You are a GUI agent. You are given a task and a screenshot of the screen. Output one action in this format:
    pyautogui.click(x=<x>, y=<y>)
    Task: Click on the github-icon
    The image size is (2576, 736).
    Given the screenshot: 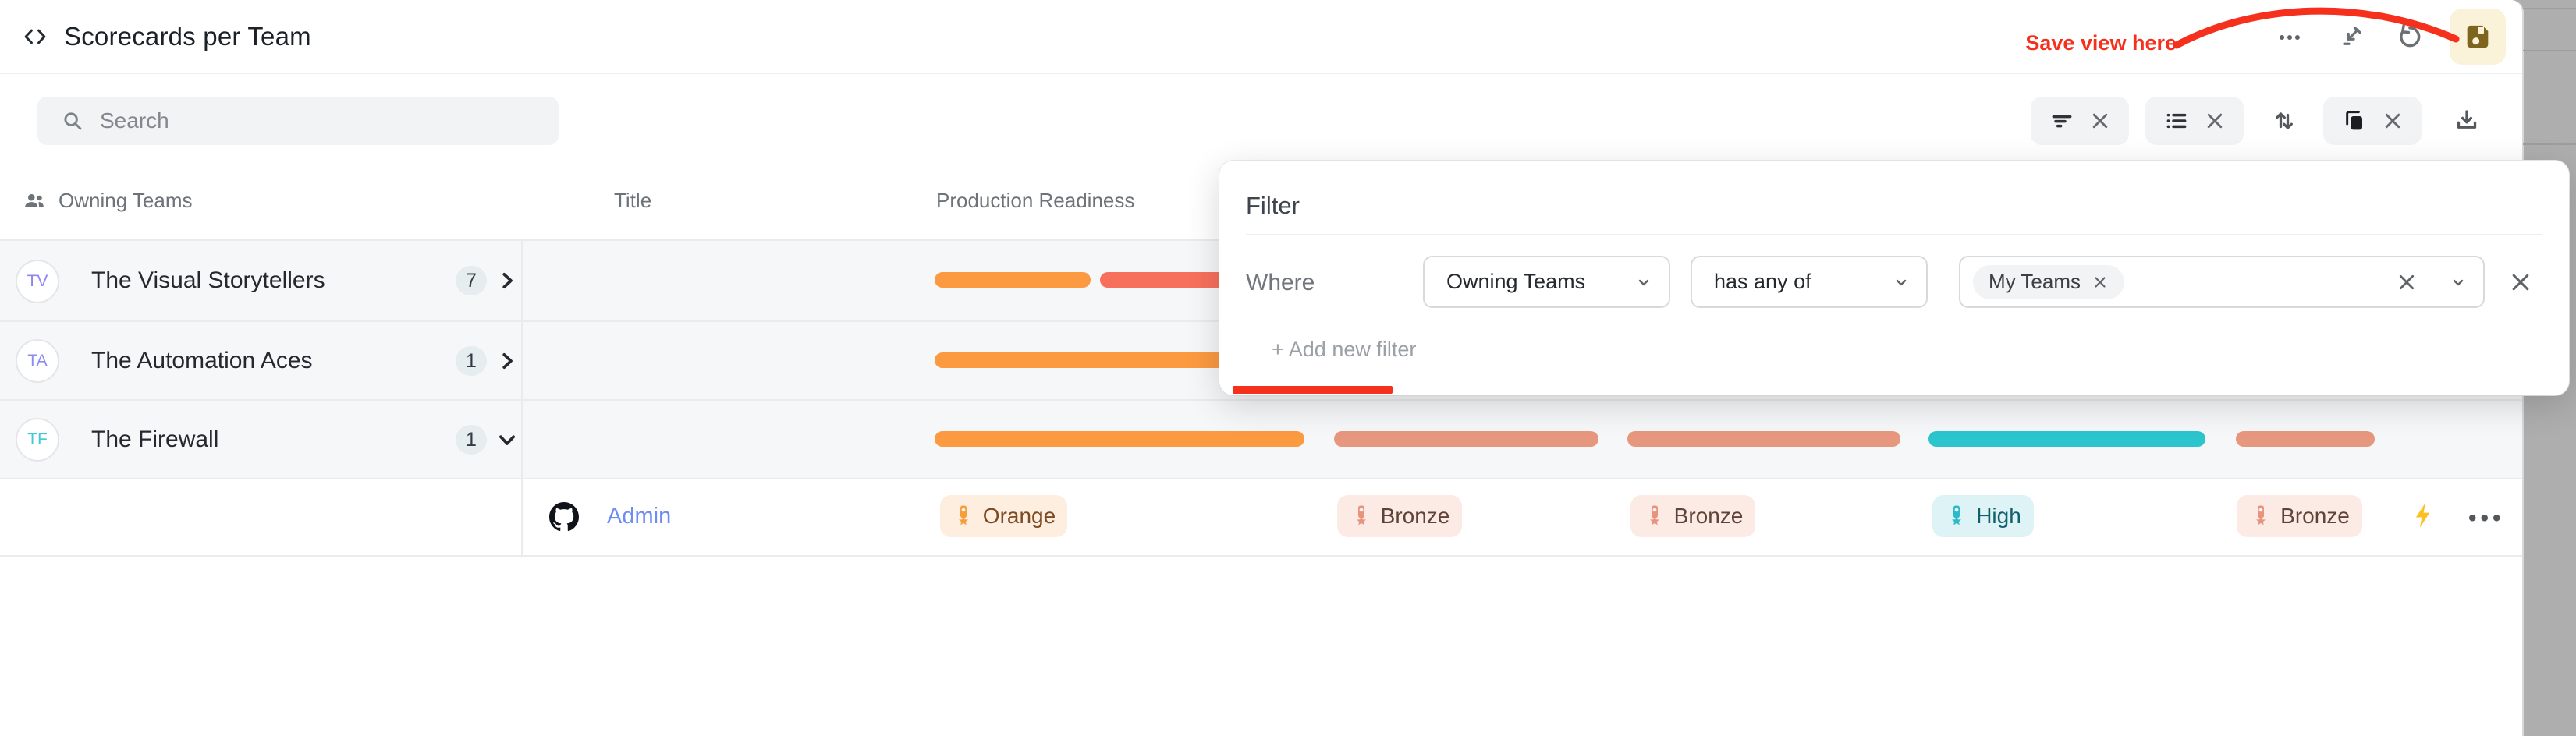 What is the action you would take?
    pyautogui.click(x=564, y=517)
    